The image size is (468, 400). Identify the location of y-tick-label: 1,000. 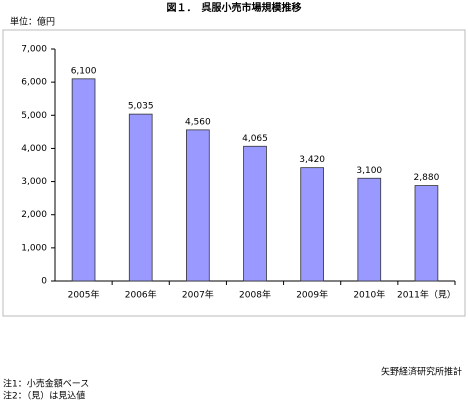
(34, 248).